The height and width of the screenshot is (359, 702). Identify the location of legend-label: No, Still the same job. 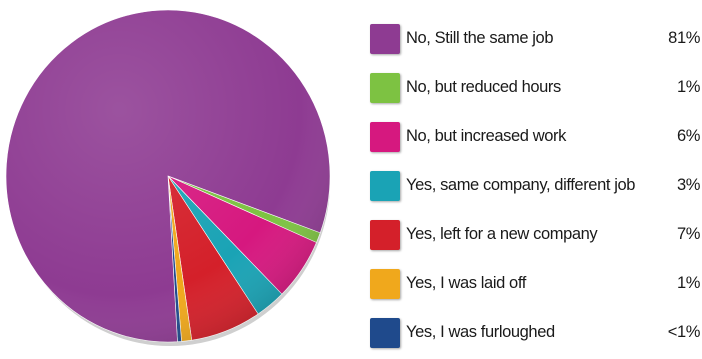
(480, 38).